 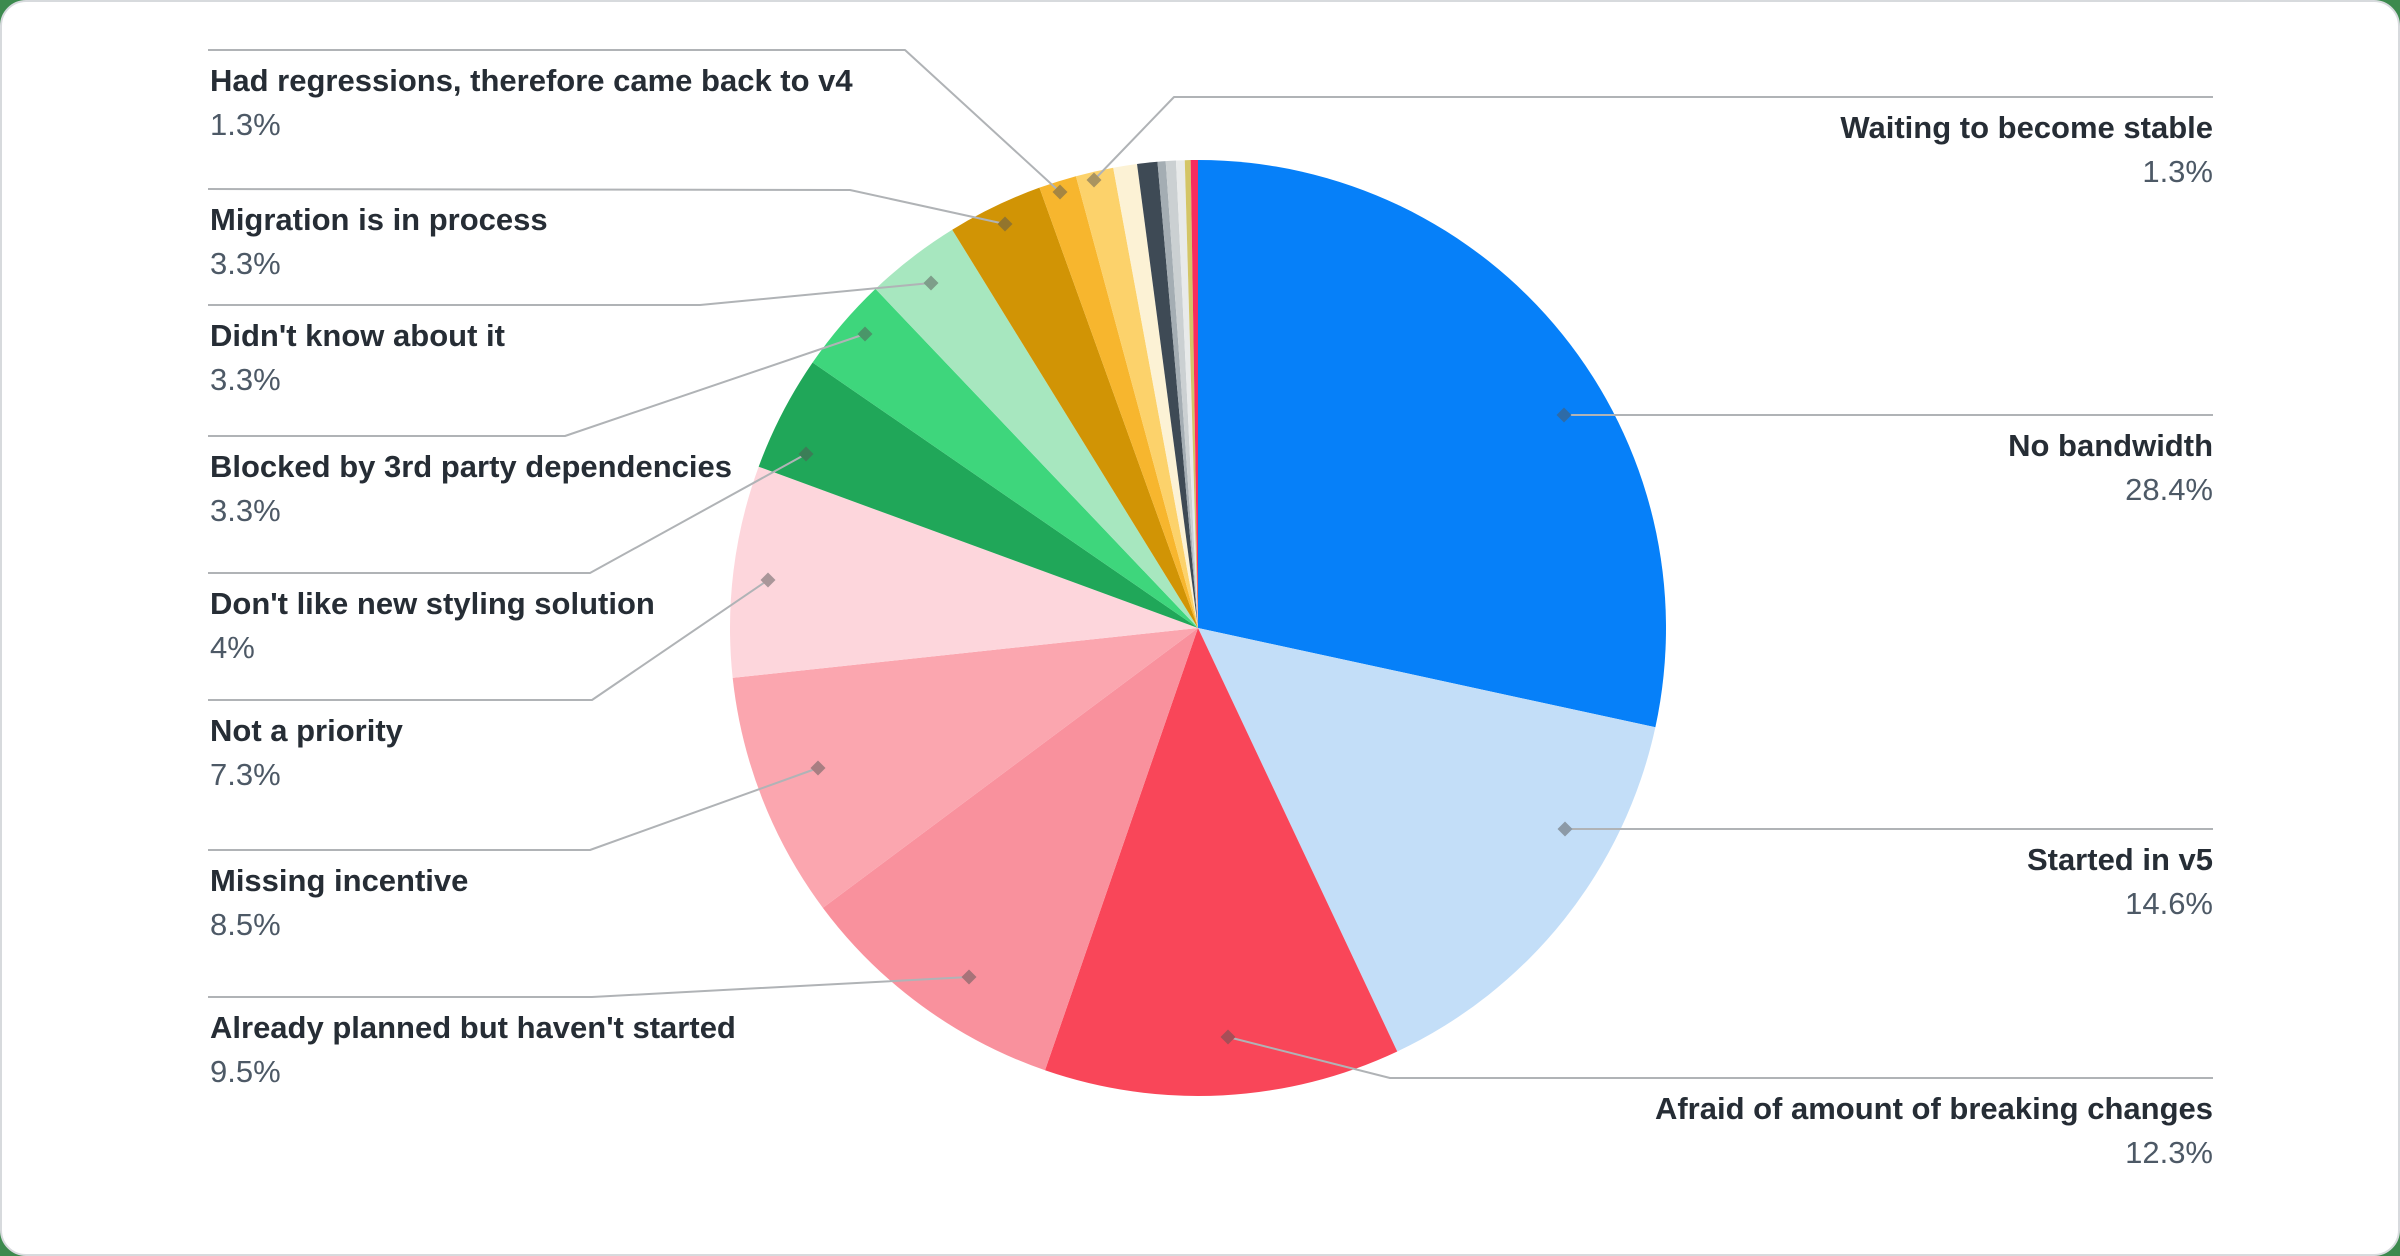 What do you see at coordinates (339, 902) in the screenshot?
I see `slice-callout-label: Missing incentive 8.5%` at bounding box center [339, 902].